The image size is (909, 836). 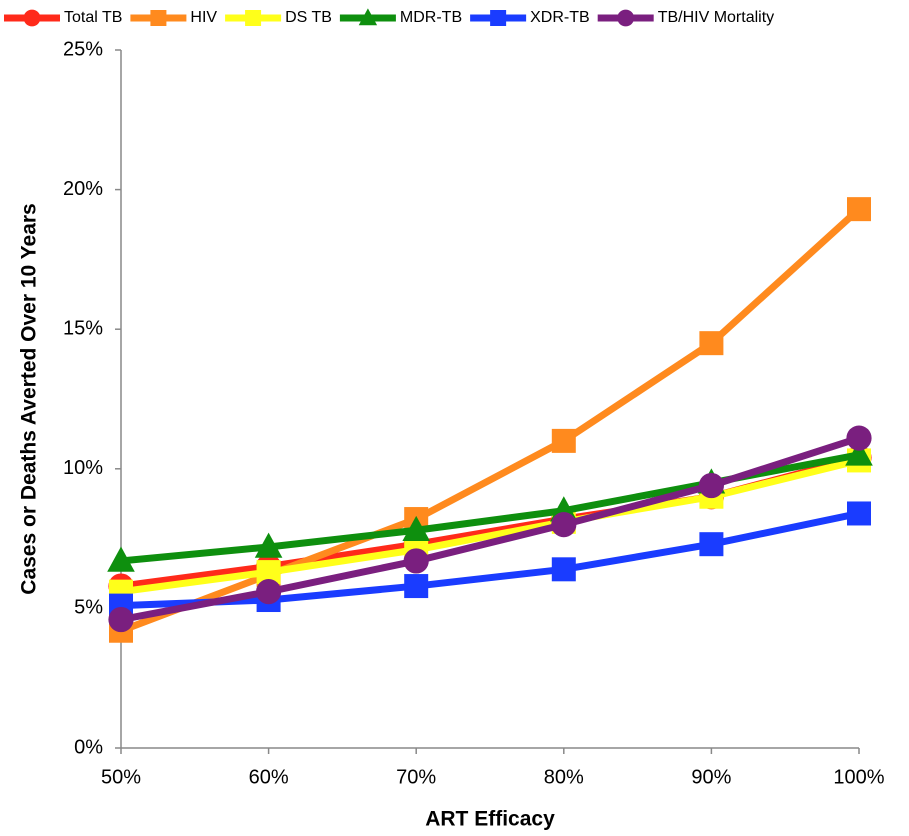 I want to click on legend-label: XDR-TB, so click(x=560, y=17).